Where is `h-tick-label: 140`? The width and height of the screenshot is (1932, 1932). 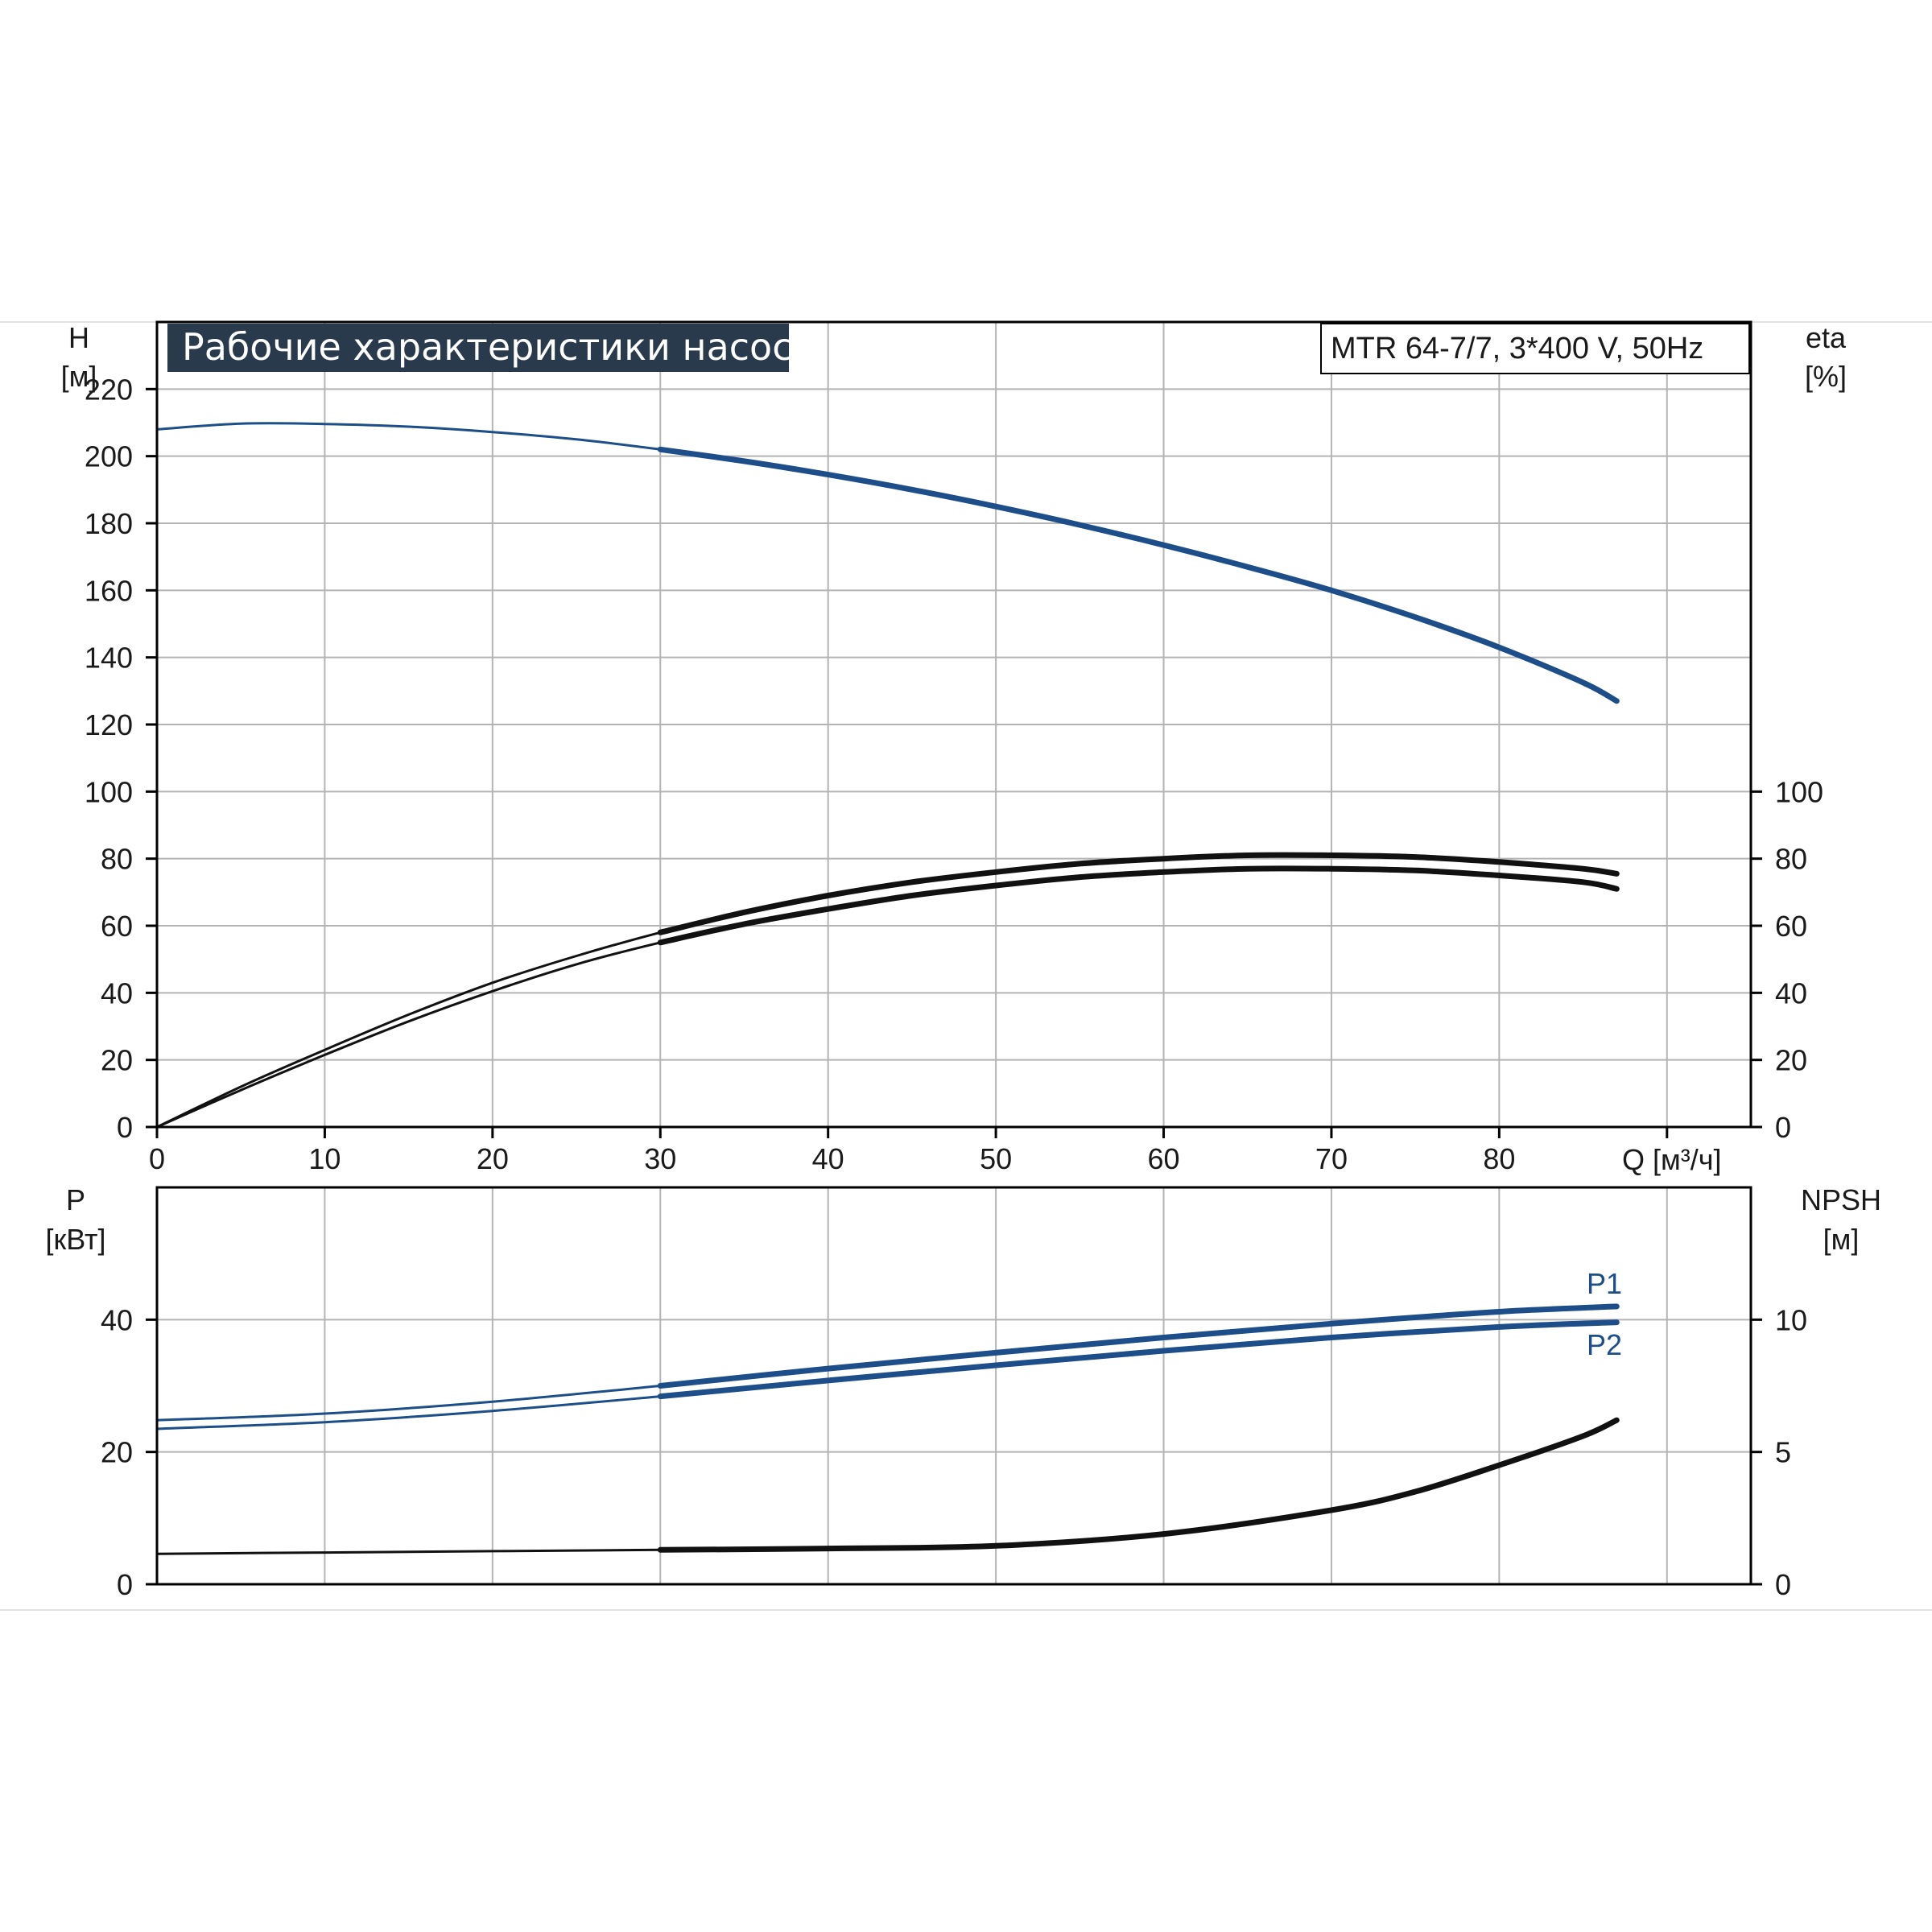 h-tick-label: 140 is located at coordinates (109, 658).